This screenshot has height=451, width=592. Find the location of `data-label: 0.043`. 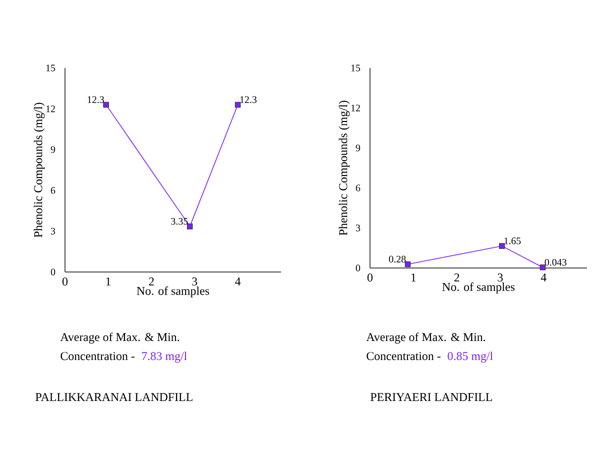

data-label: 0.043 is located at coordinates (555, 262).